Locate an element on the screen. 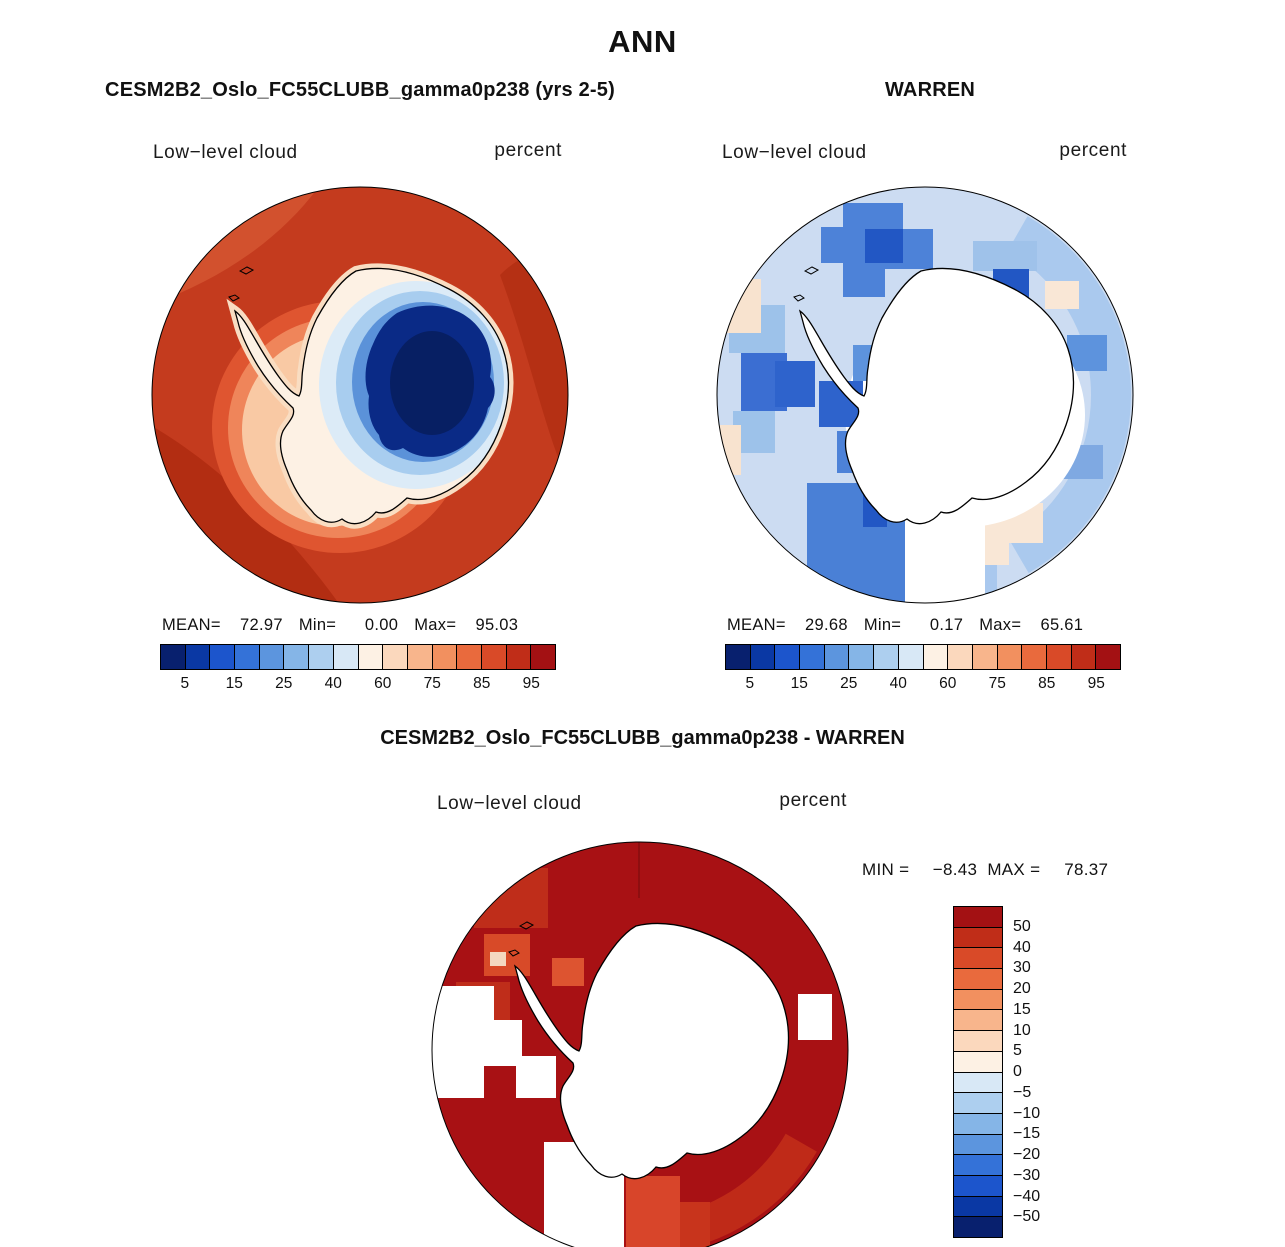 The image size is (1285, 1247). colorbar-tick-label: 60 is located at coordinates (948, 683).